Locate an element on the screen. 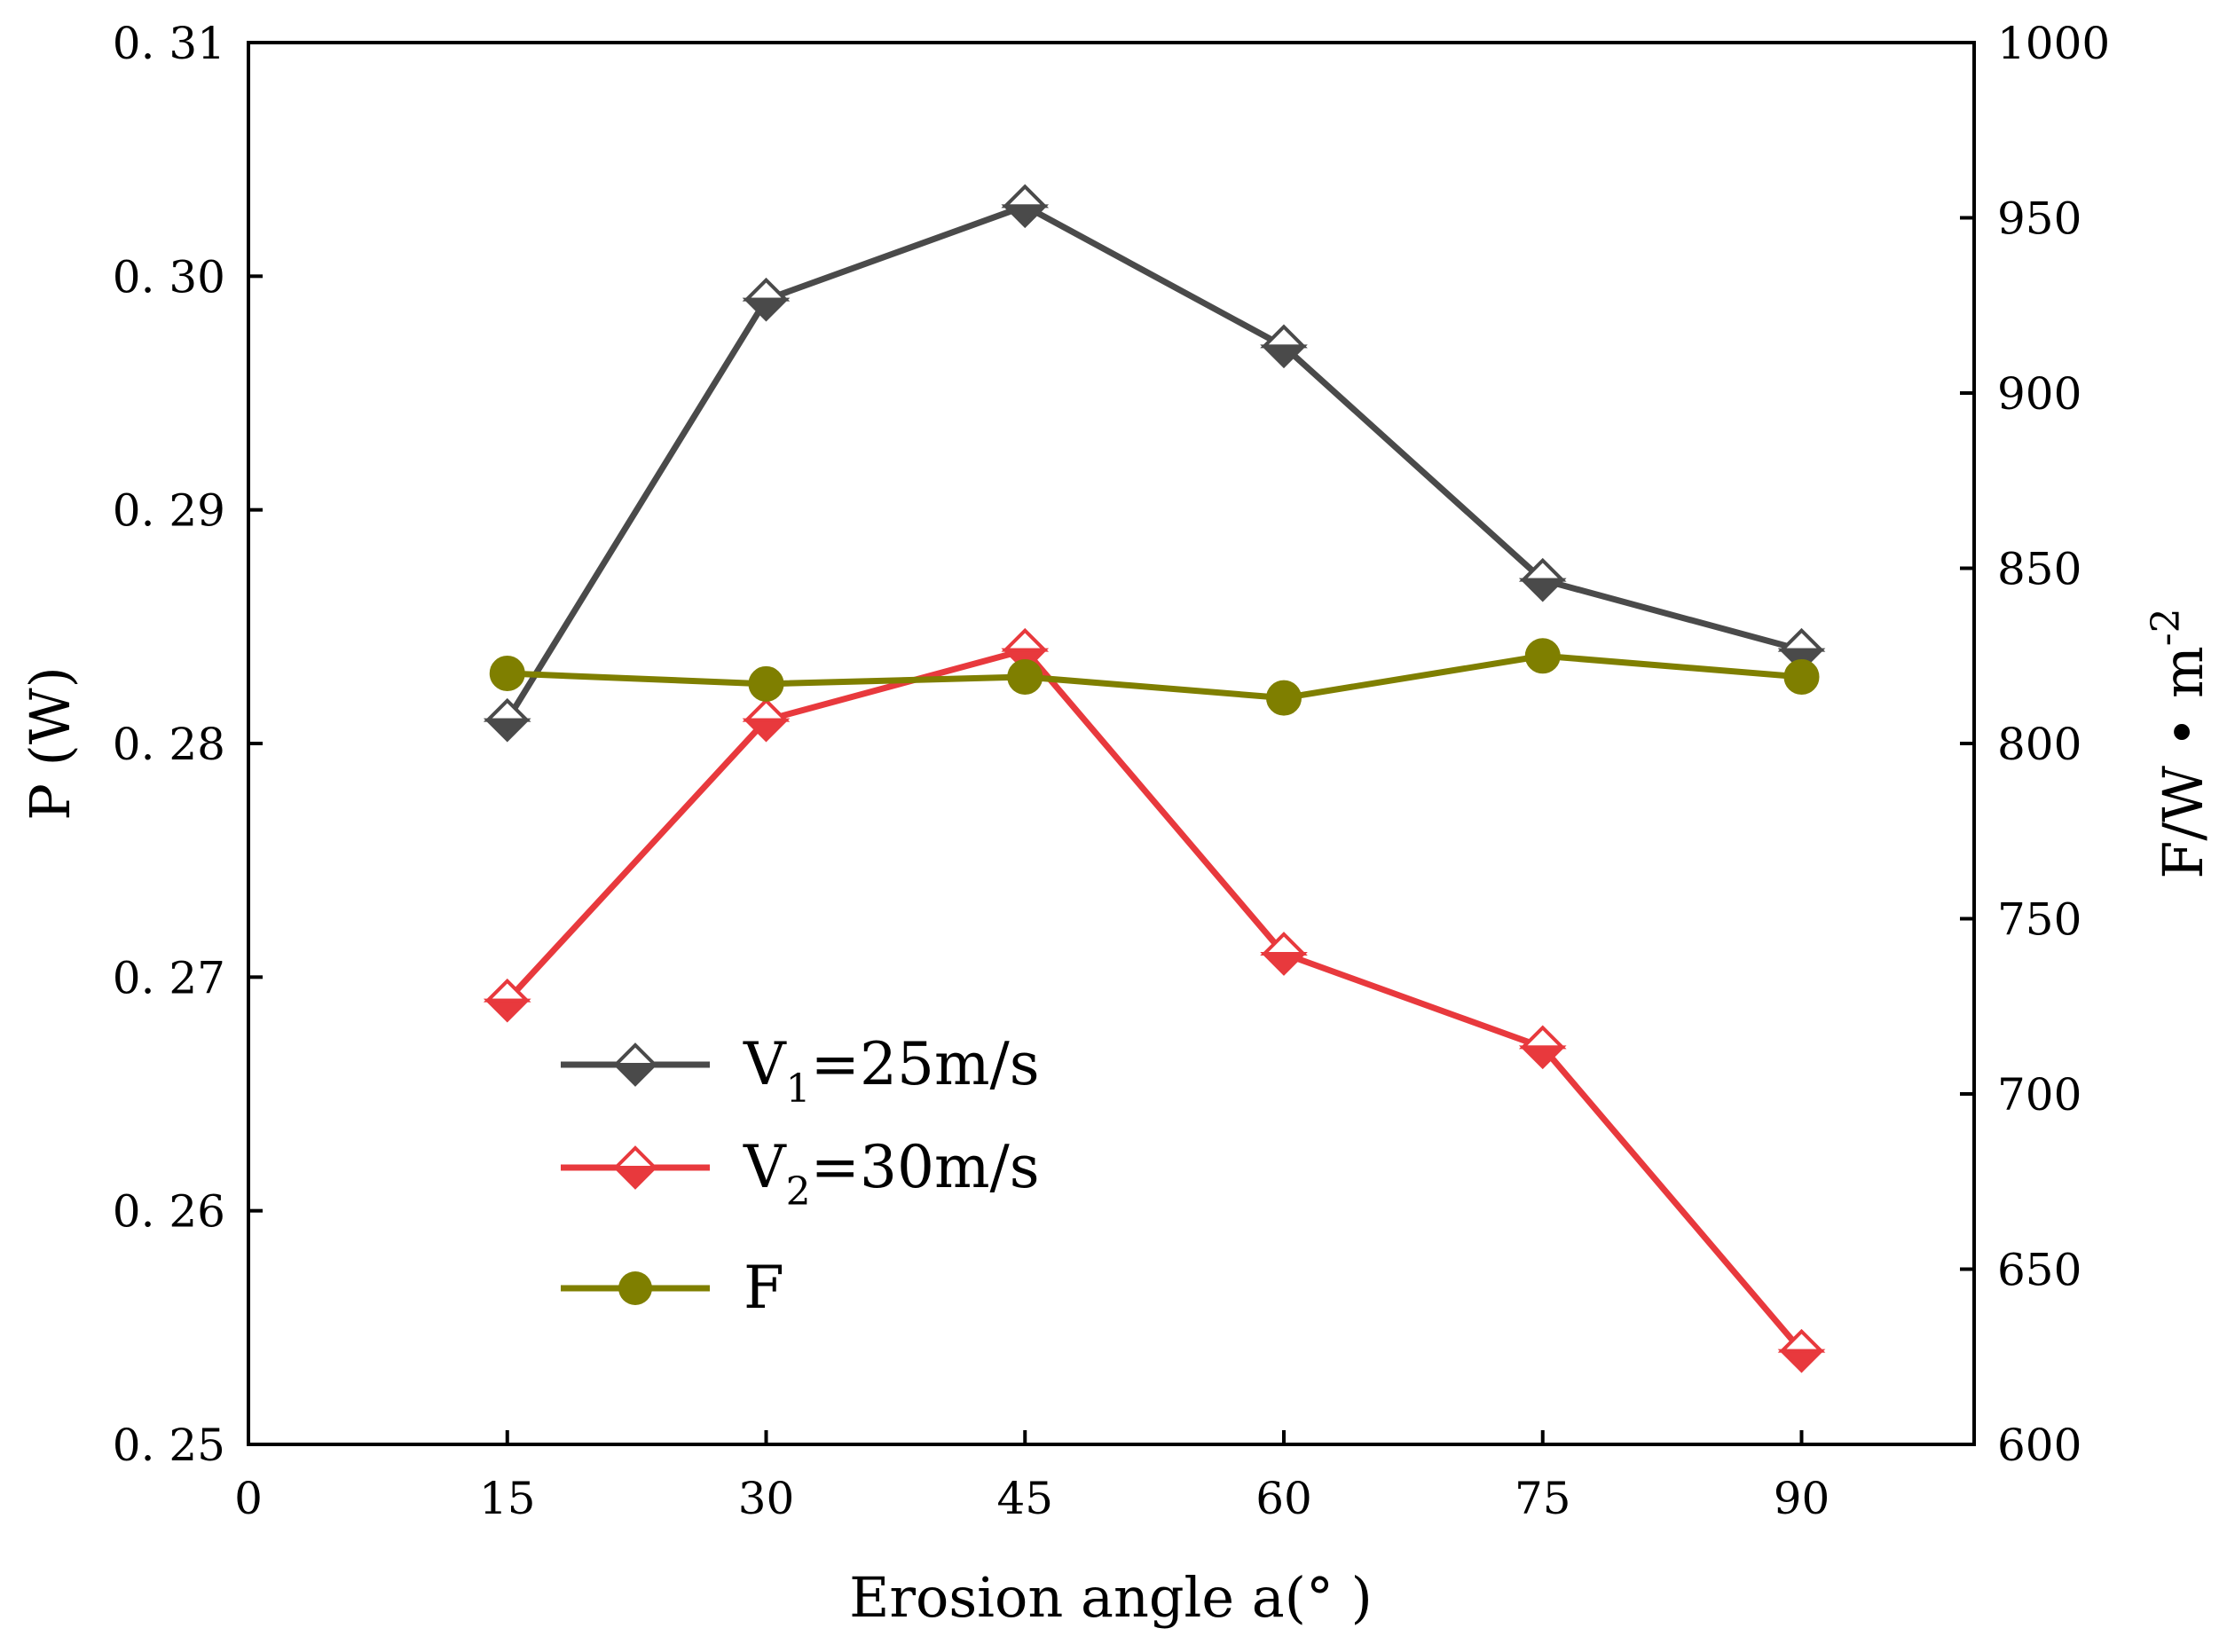 The image size is (2227, 1652). y-tick-label-left: 0. 27 is located at coordinates (169, 977).